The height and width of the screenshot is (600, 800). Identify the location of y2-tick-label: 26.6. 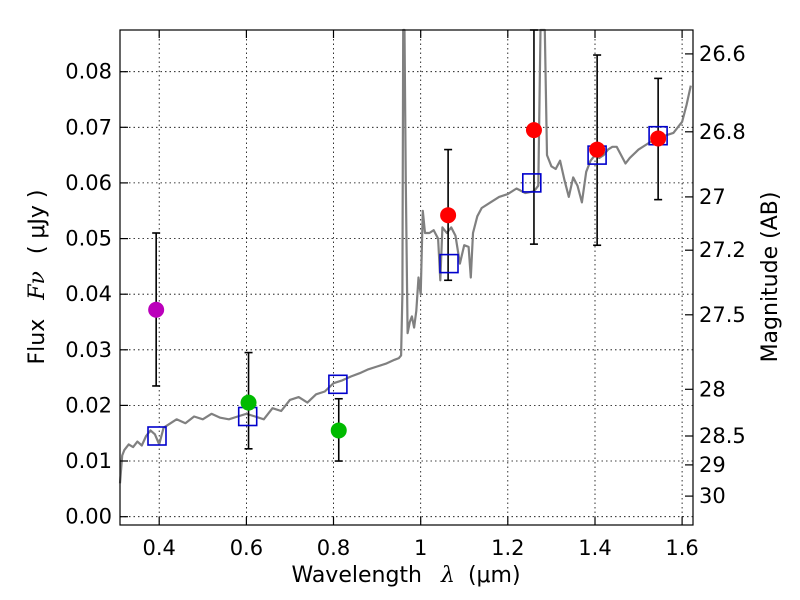
(722, 54).